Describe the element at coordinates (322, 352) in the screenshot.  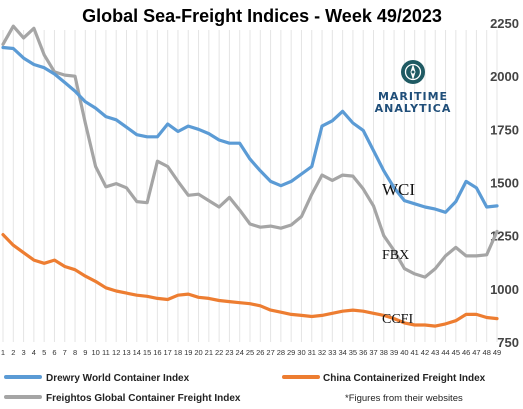
I see `x-tick-label: 32` at that location.